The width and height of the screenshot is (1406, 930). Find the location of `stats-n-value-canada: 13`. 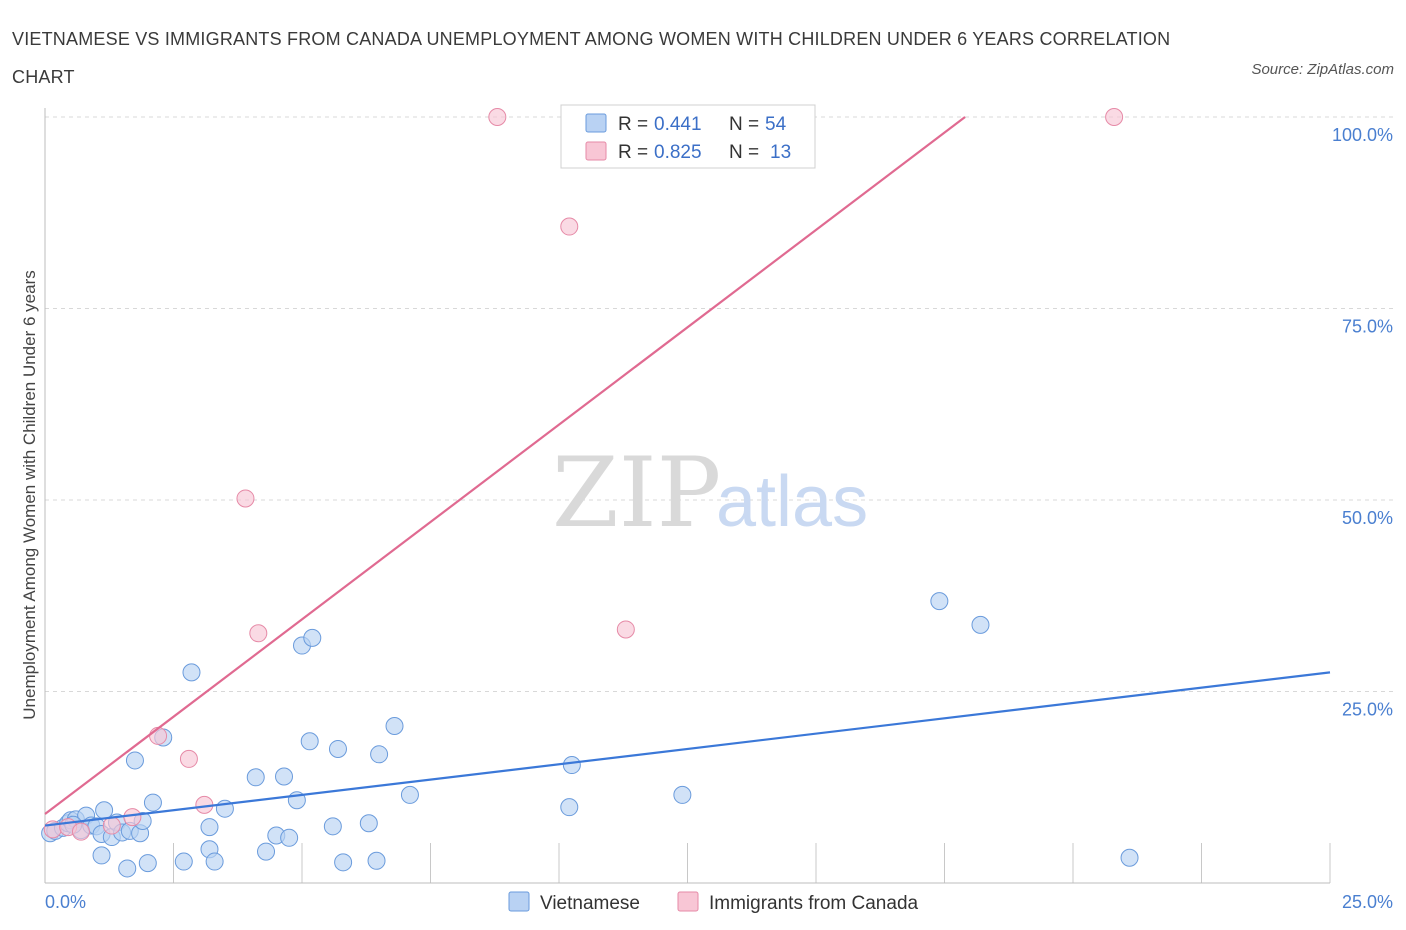

stats-n-value-canada: 13 is located at coordinates (780, 152).